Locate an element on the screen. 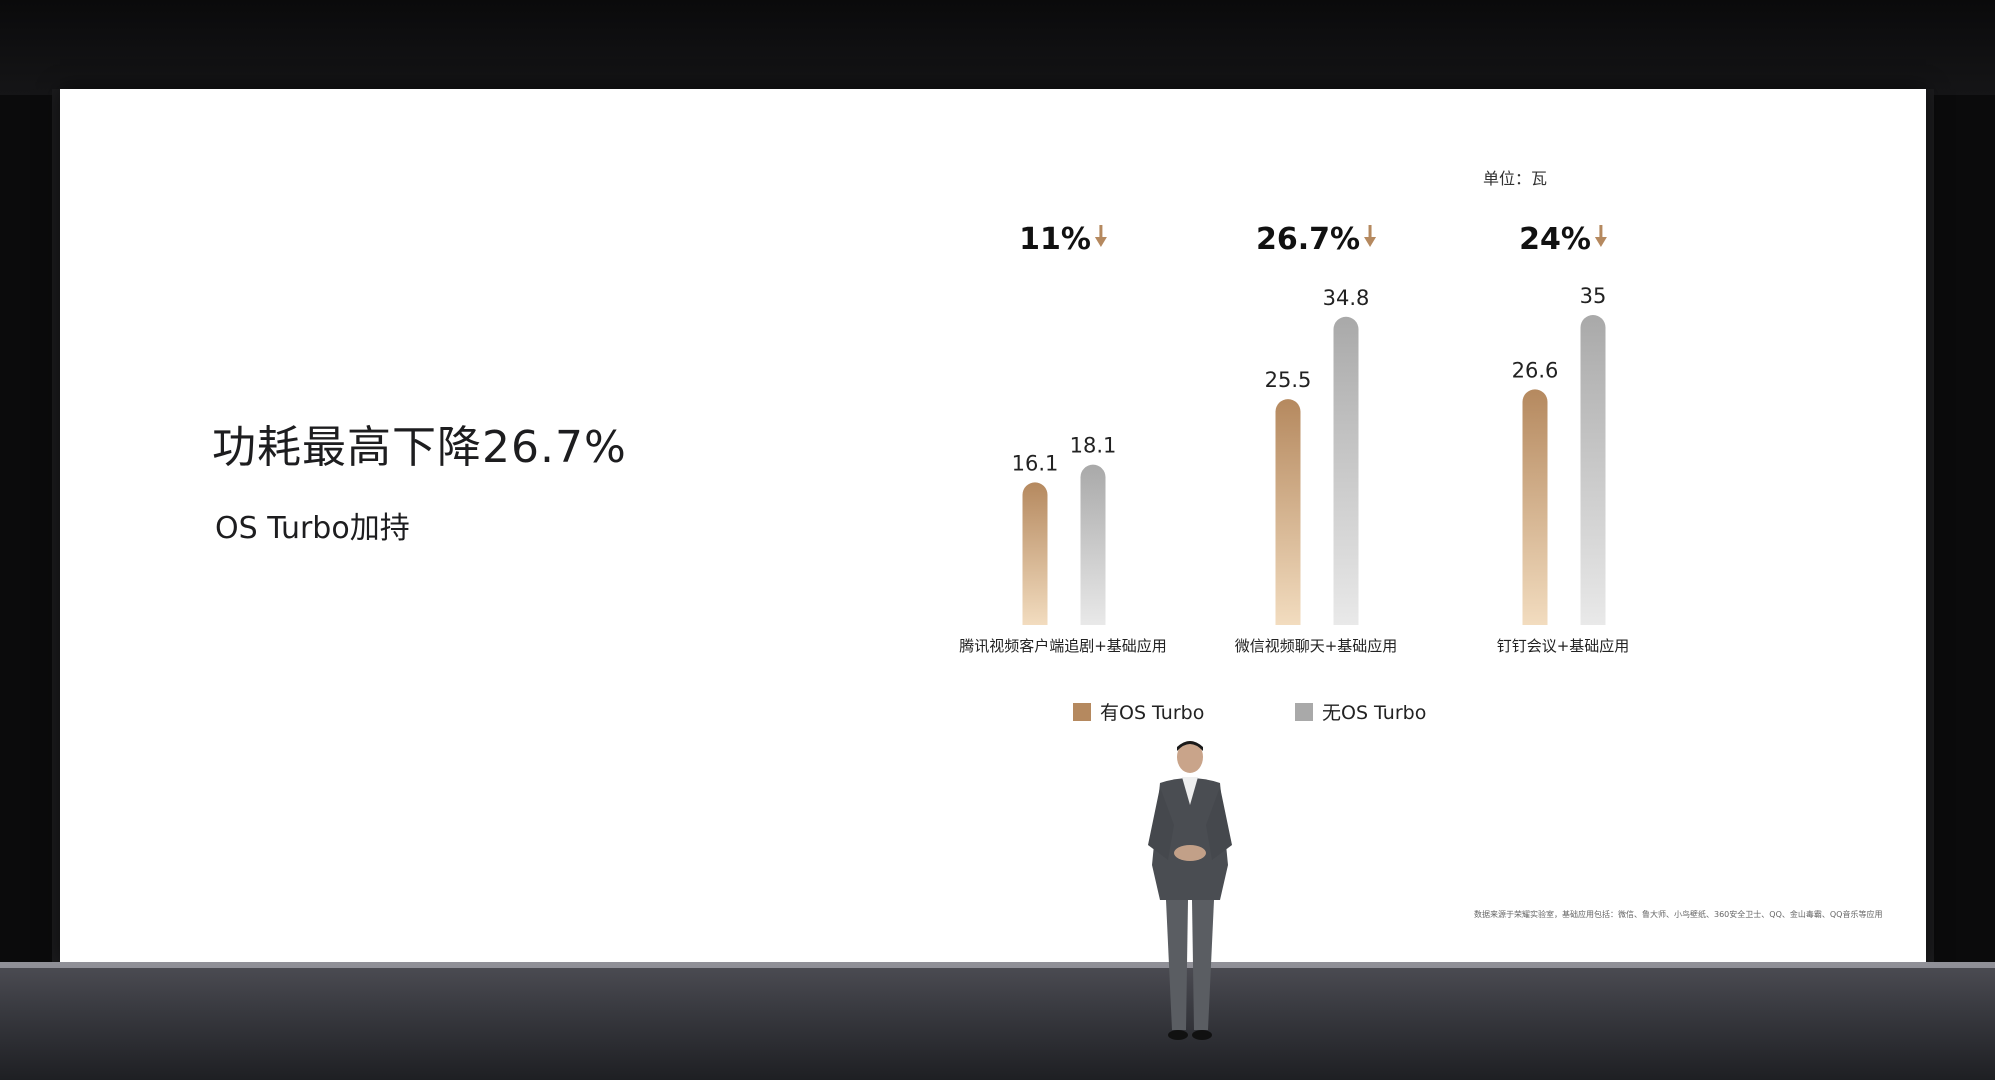 This screenshot has height=1080, width=1995. bar-value-label: 35 is located at coordinates (1593, 296).